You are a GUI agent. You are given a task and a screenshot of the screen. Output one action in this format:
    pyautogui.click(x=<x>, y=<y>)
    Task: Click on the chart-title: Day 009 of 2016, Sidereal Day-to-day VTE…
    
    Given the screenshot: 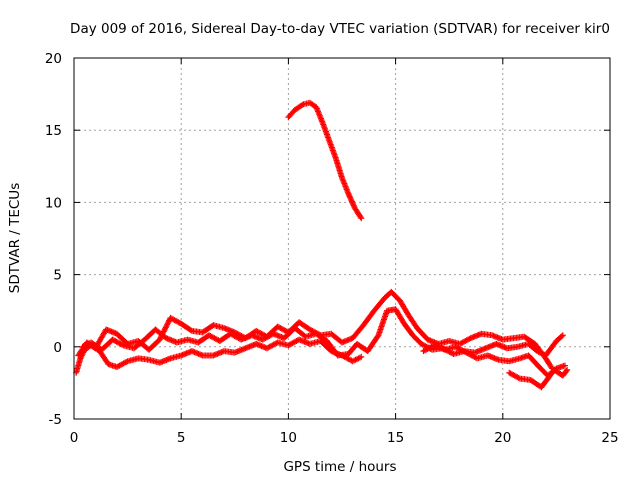 What is the action you would take?
    pyautogui.click(x=340, y=29)
    